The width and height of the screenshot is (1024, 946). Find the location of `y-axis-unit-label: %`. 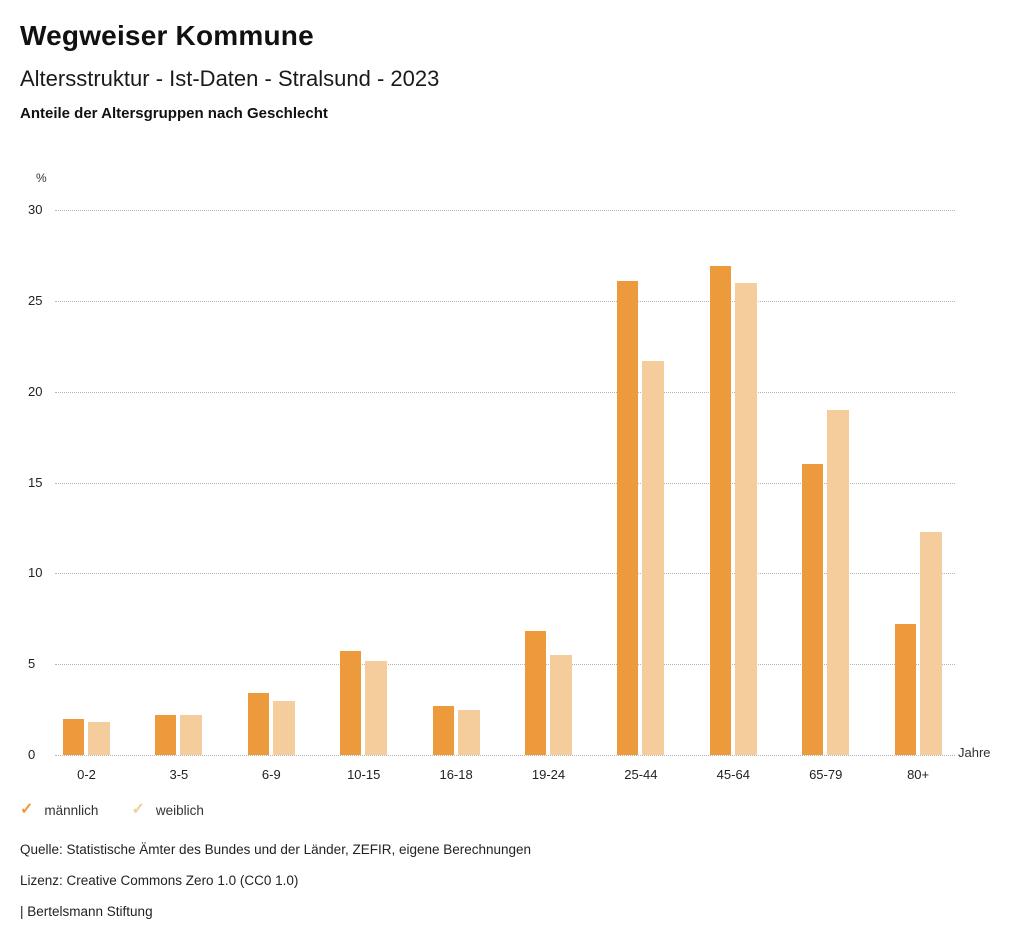

y-axis-unit-label: % is located at coordinates (41, 178).